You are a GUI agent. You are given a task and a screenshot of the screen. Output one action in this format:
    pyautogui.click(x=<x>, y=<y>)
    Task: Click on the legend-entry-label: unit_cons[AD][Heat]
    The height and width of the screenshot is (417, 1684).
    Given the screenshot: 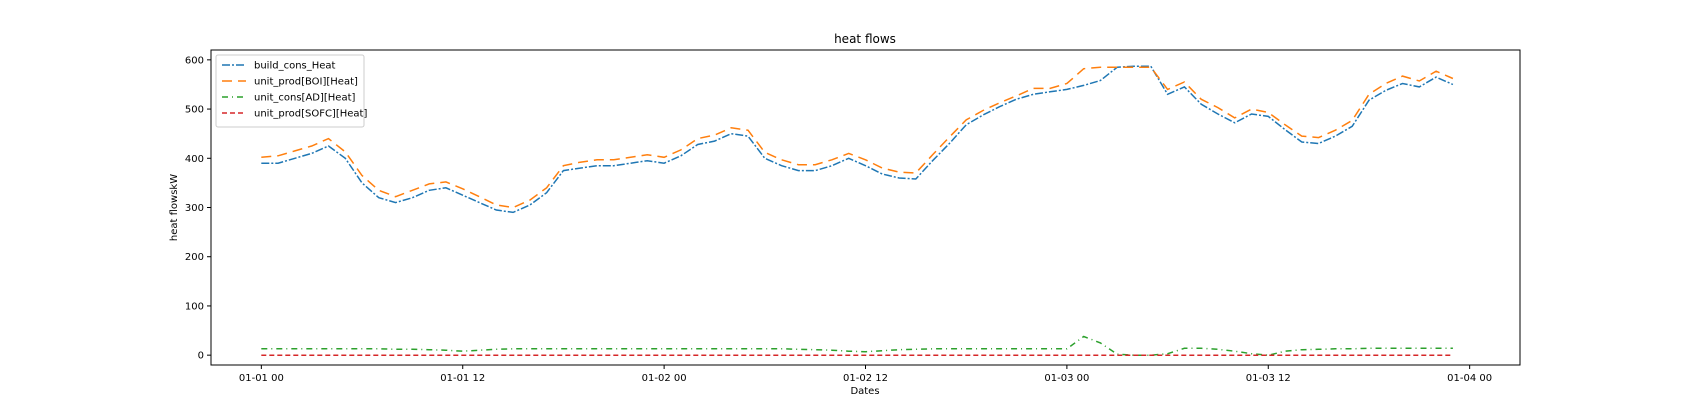 What is the action you would take?
    pyautogui.click(x=305, y=98)
    